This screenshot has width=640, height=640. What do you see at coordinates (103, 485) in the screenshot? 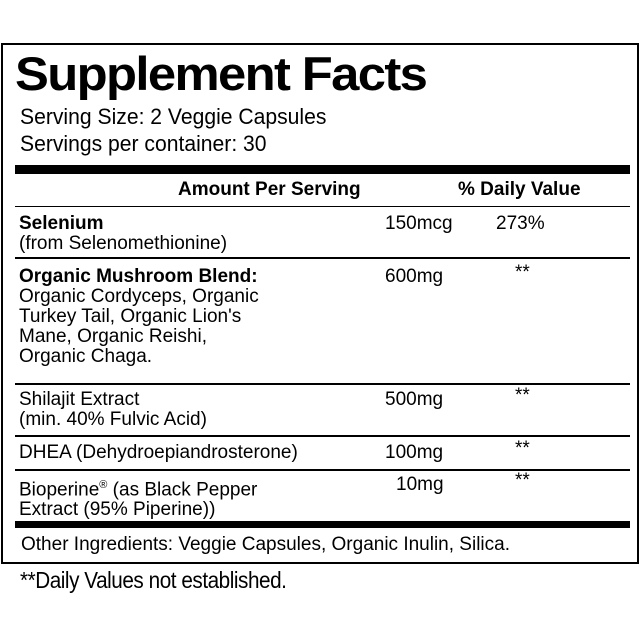
I see `registered-mark: ®` at bounding box center [103, 485].